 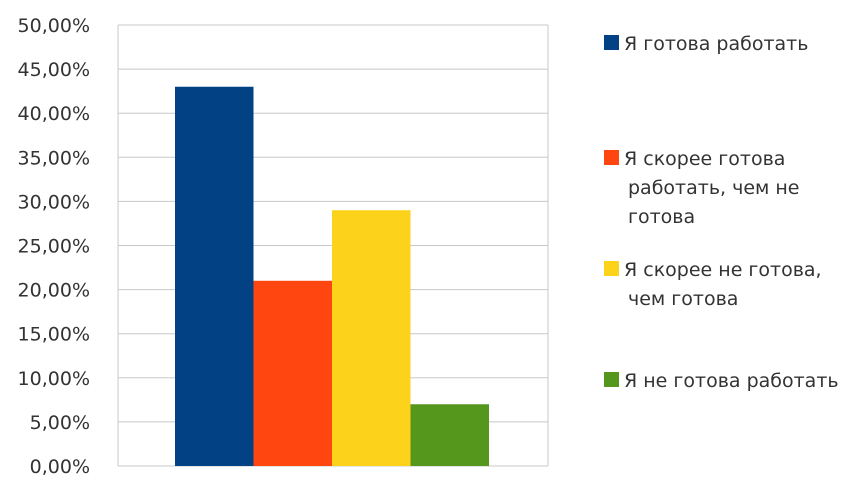 I want to click on y-tick-label: 25,00%, so click(x=54, y=247).